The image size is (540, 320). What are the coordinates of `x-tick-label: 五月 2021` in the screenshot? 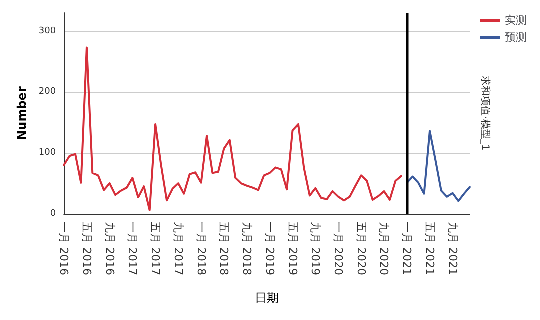 It's located at (429, 249).